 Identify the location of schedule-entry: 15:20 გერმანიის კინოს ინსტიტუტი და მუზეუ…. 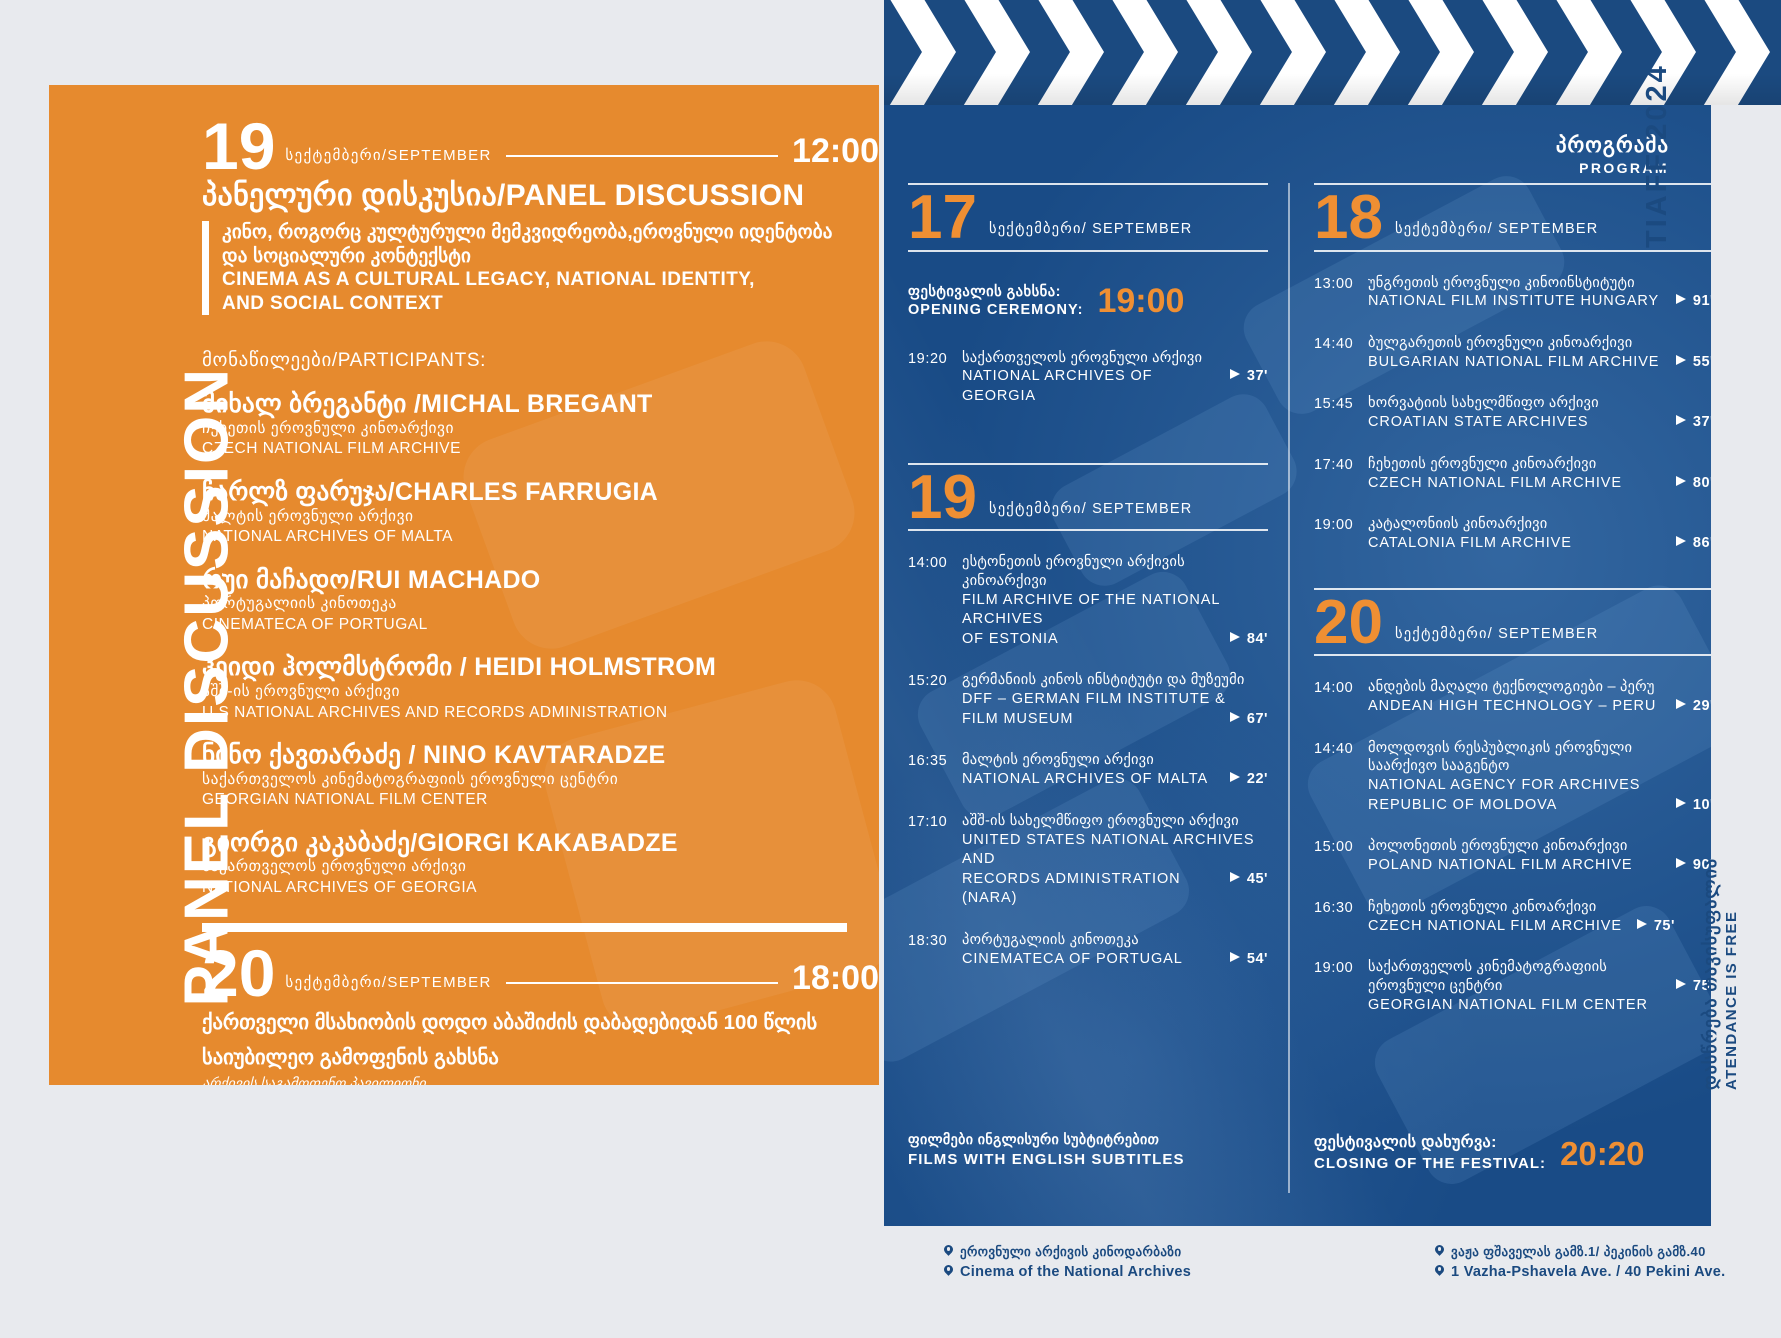
(1088, 700).